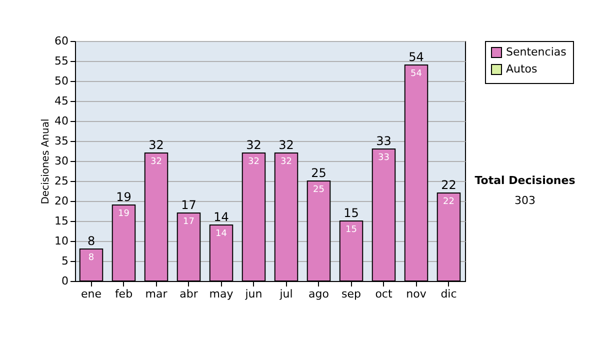  What do you see at coordinates (222, 234) in the screenshot?
I see `data-label: 14` at bounding box center [222, 234].